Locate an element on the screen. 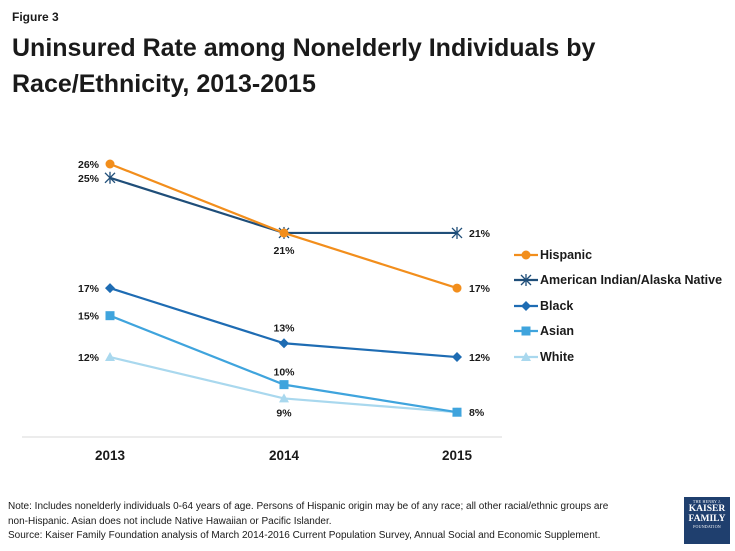  x-tick-label: 2014 is located at coordinates (284, 455).